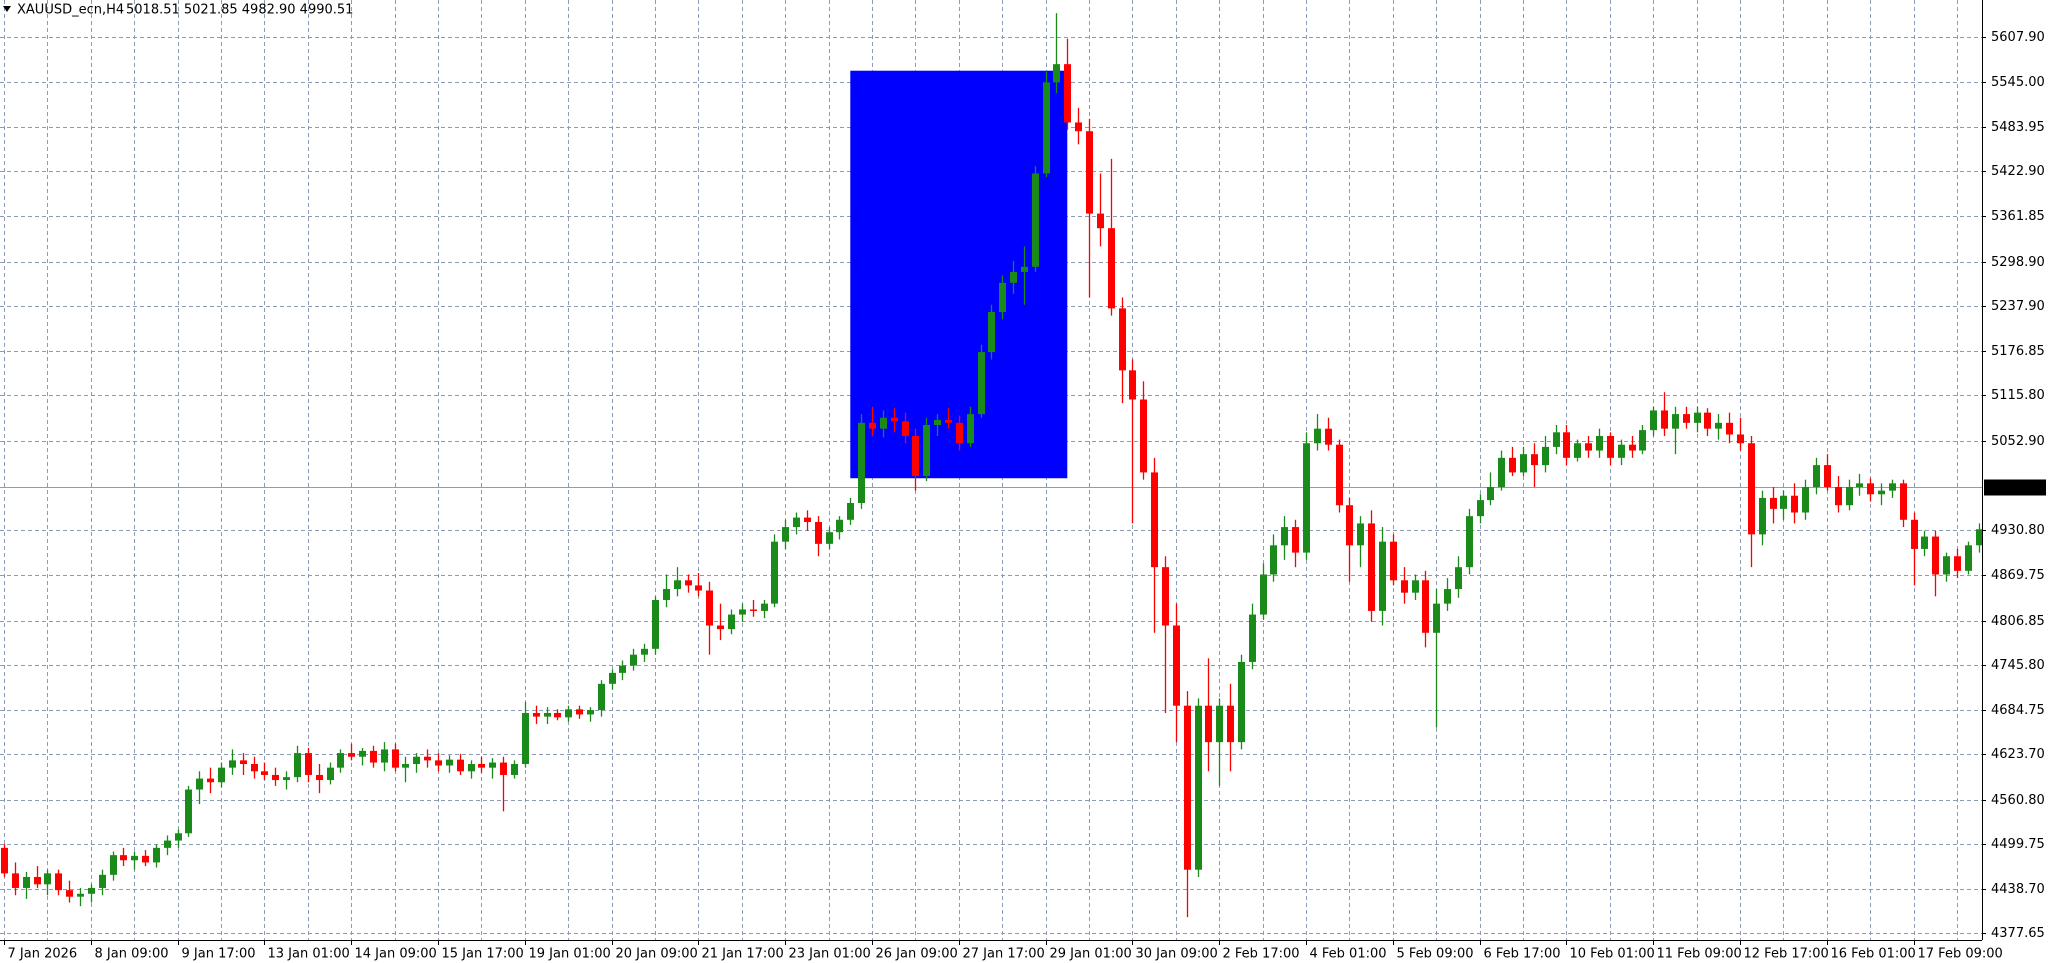 This screenshot has width=2048, height=963. What do you see at coordinates (2018, 665) in the screenshot?
I see `y-tick-label: 4745.80` at bounding box center [2018, 665].